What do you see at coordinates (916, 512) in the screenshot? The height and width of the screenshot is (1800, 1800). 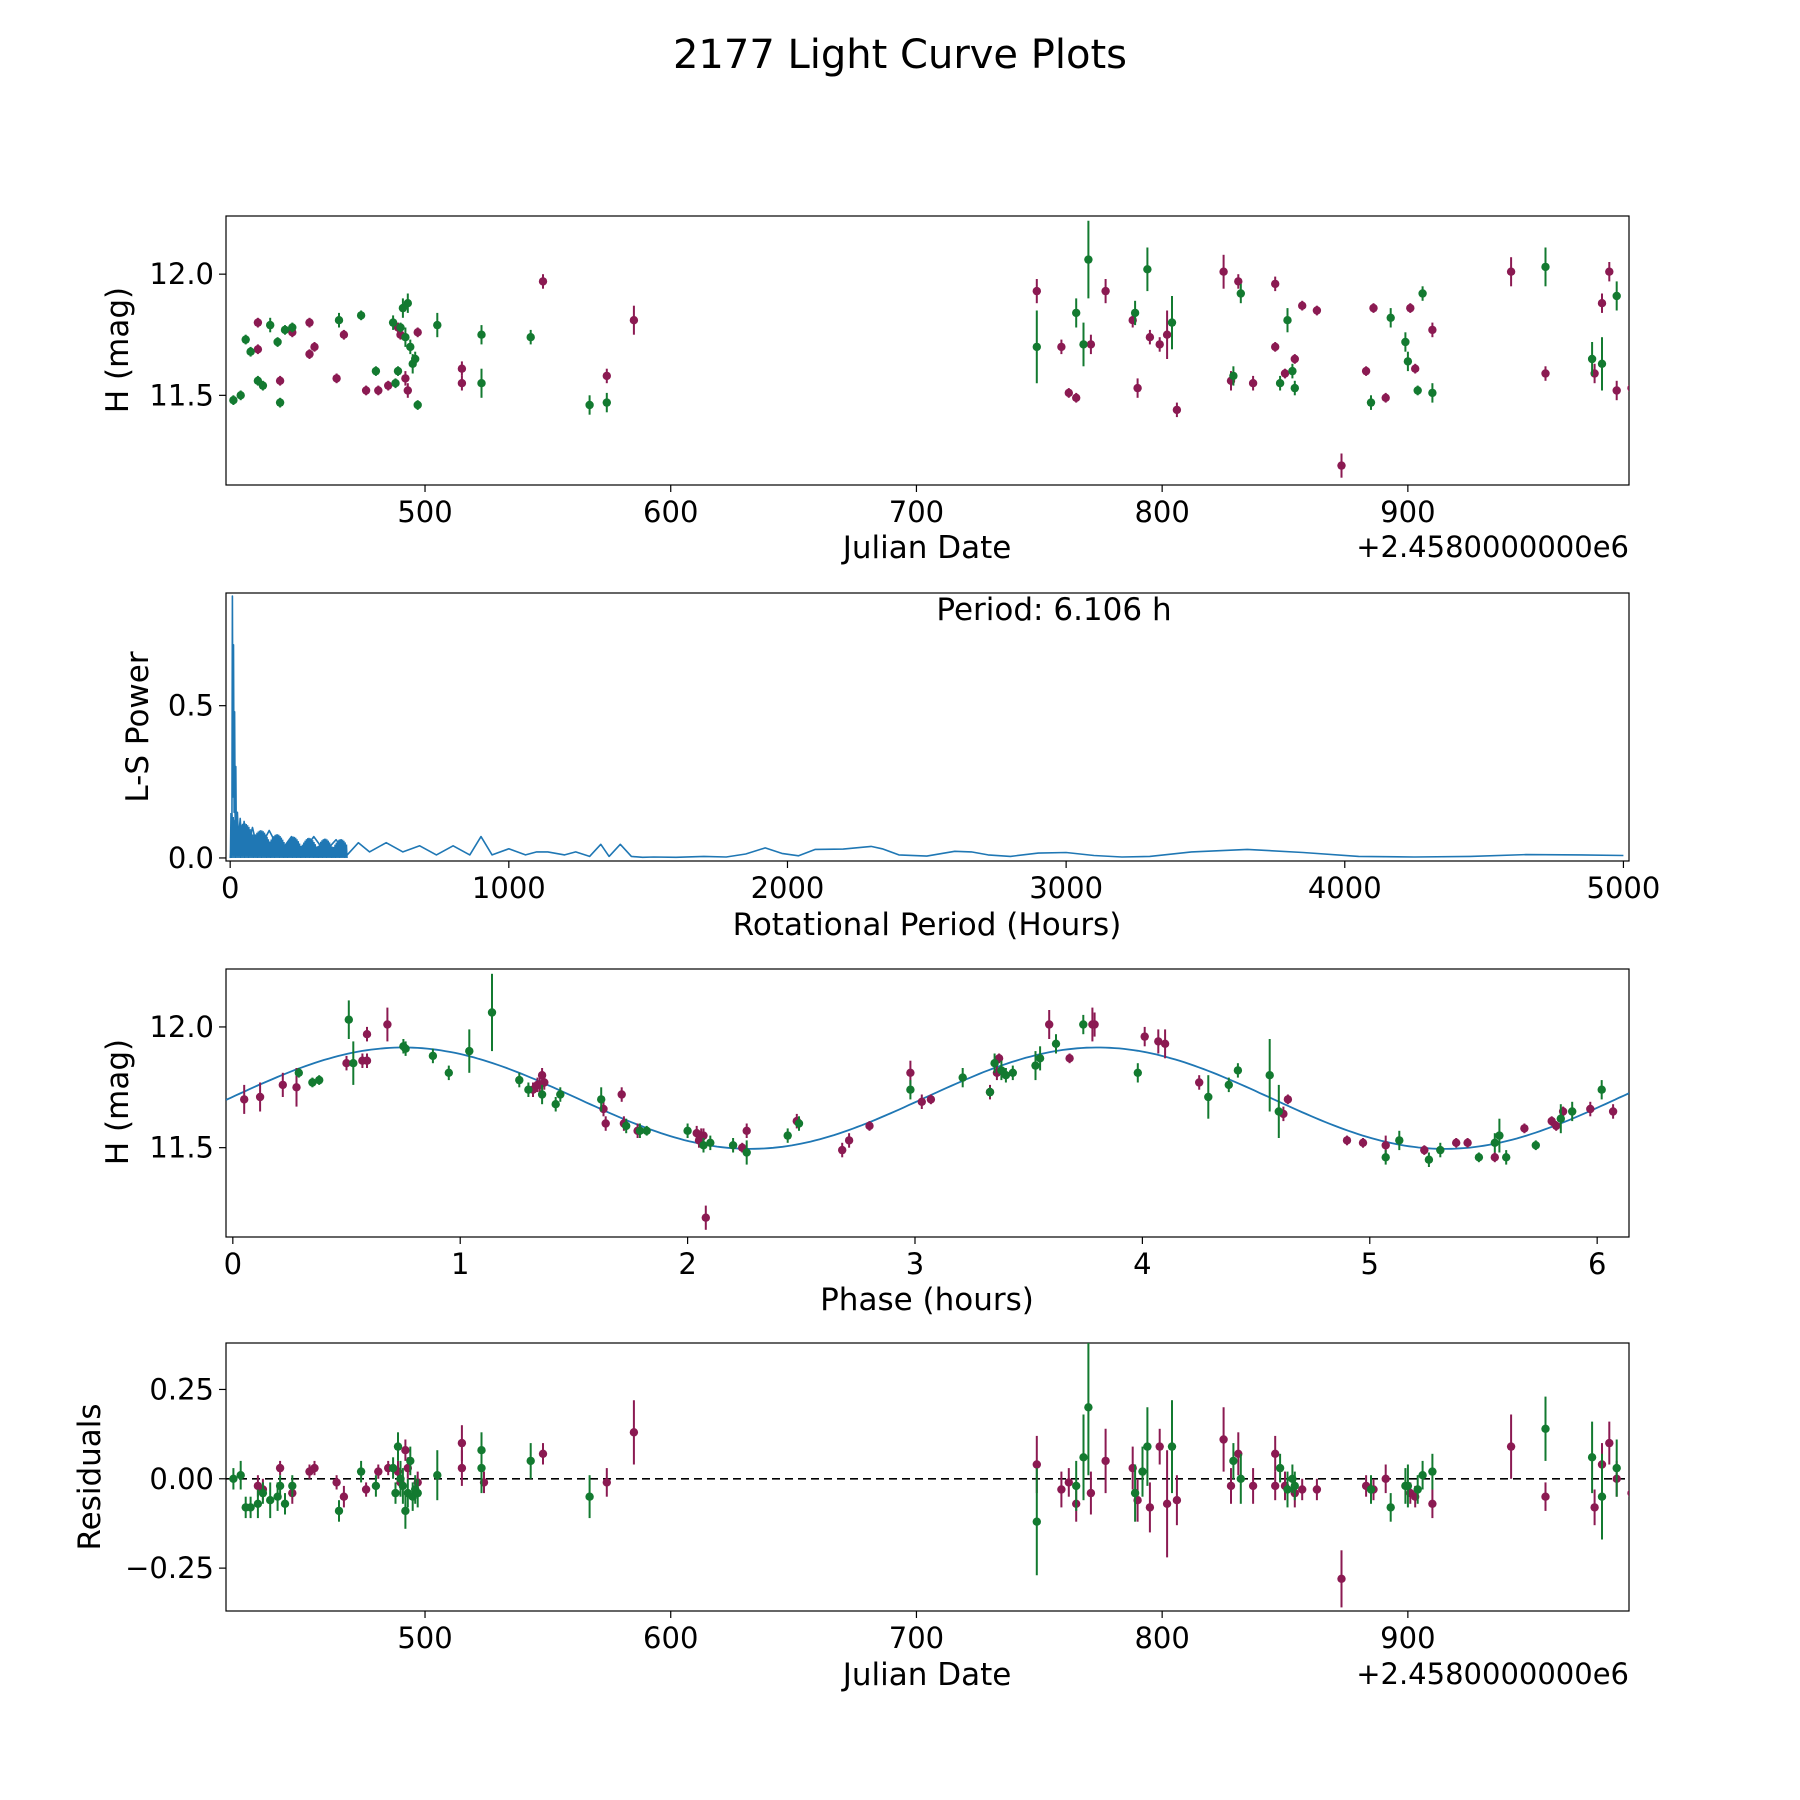 I see `light-curve-x-tick-label: 700` at bounding box center [916, 512].